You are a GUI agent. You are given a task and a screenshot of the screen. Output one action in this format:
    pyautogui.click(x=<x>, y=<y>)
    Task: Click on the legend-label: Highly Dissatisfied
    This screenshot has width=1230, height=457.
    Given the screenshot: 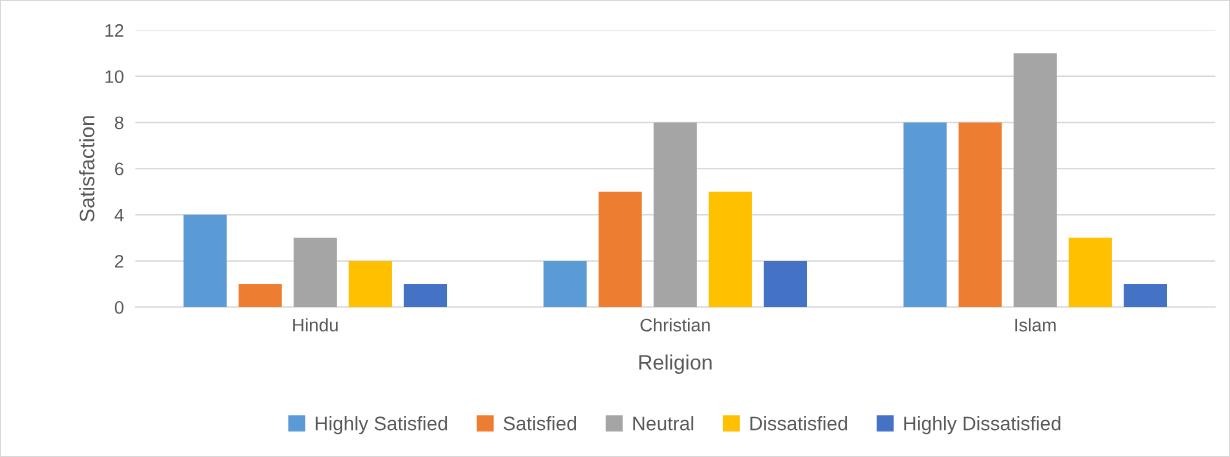 What is the action you would take?
    pyautogui.click(x=982, y=425)
    